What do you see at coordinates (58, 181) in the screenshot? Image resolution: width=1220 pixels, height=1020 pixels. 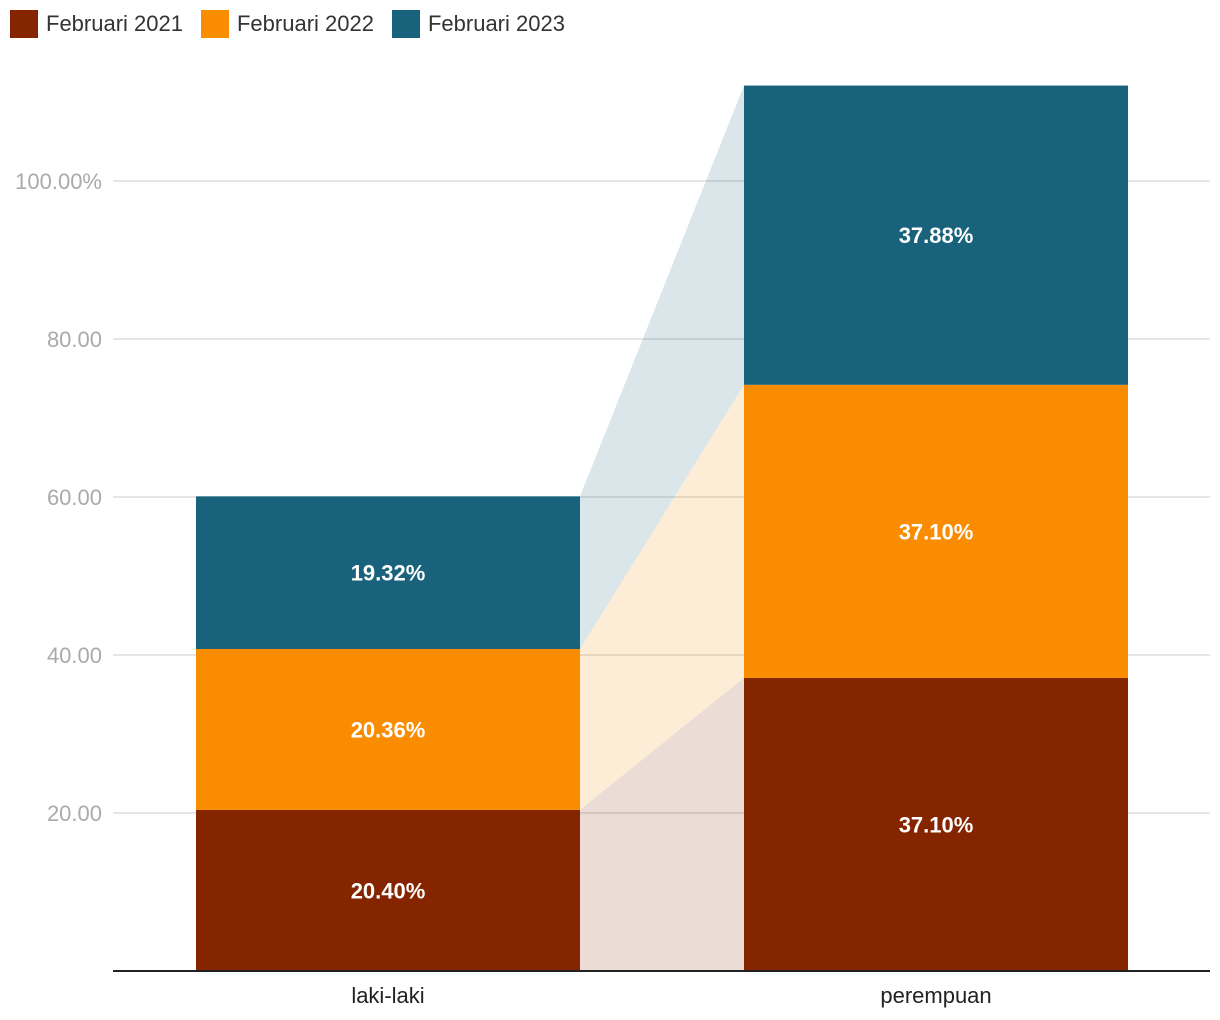 I see `y-tick-label: 100.00%` at bounding box center [58, 181].